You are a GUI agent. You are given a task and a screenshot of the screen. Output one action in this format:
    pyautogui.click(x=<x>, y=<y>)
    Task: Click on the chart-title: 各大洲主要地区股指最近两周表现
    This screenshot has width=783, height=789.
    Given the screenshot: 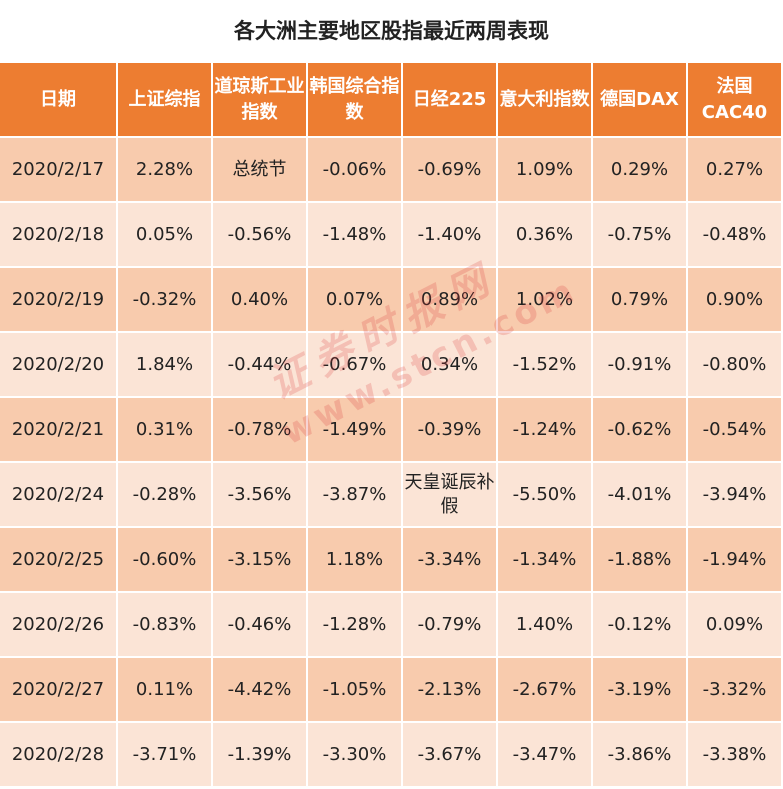 What is the action you would take?
    pyautogui.click(x=391, y=31)
    